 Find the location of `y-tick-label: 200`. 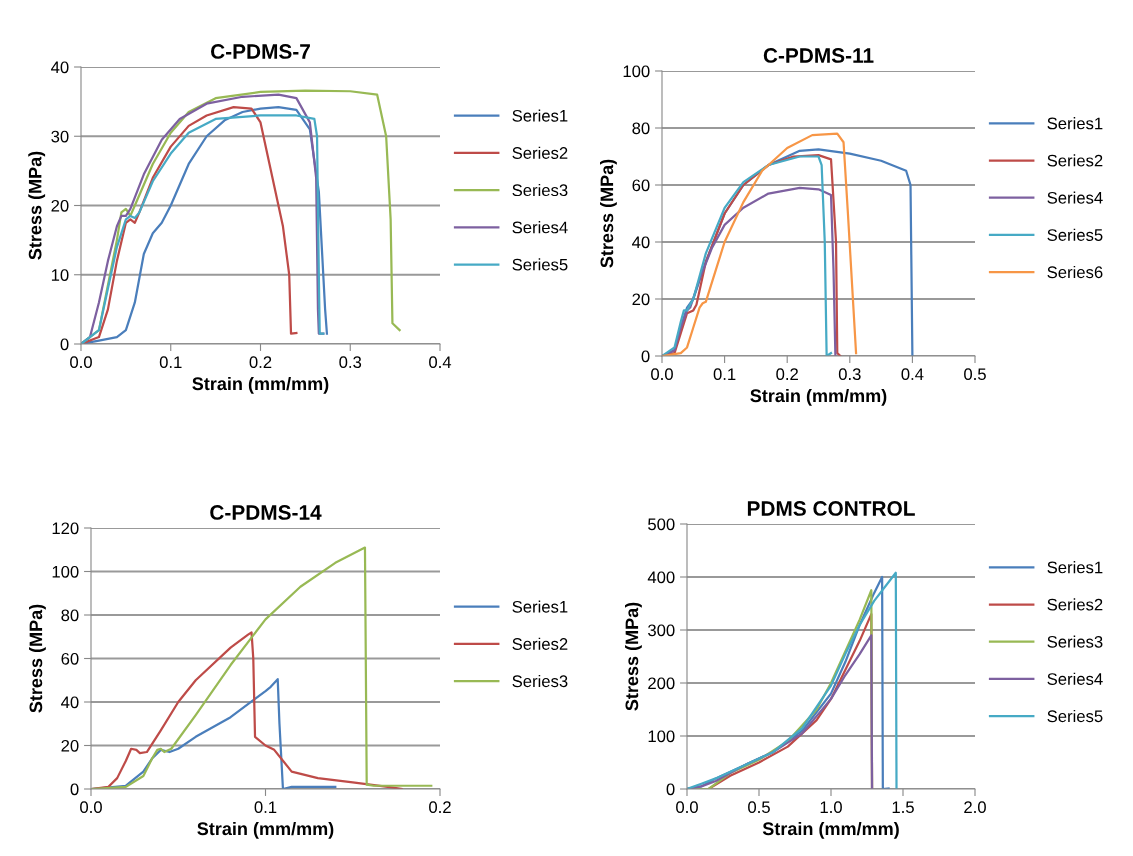

y-tick-label: 200 is located at coordinates (661, 683).